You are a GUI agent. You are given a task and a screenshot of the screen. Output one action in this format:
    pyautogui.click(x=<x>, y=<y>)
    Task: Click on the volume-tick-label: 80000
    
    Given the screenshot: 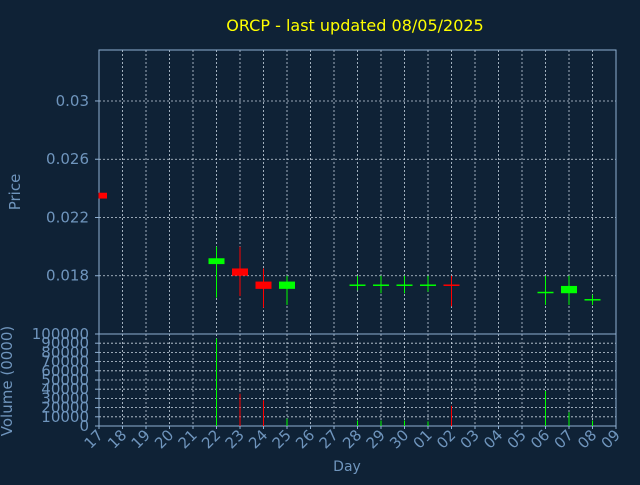 What is the action you would take?
    pyautogui.click(x=65, y=352)
    